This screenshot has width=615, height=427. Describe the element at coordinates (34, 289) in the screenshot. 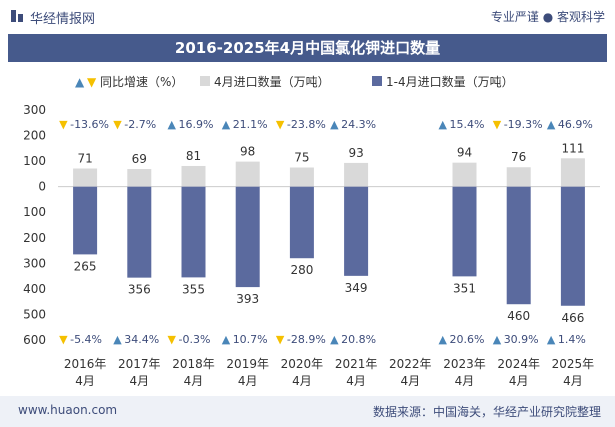

I see `y-tick-label: 400` at that location.